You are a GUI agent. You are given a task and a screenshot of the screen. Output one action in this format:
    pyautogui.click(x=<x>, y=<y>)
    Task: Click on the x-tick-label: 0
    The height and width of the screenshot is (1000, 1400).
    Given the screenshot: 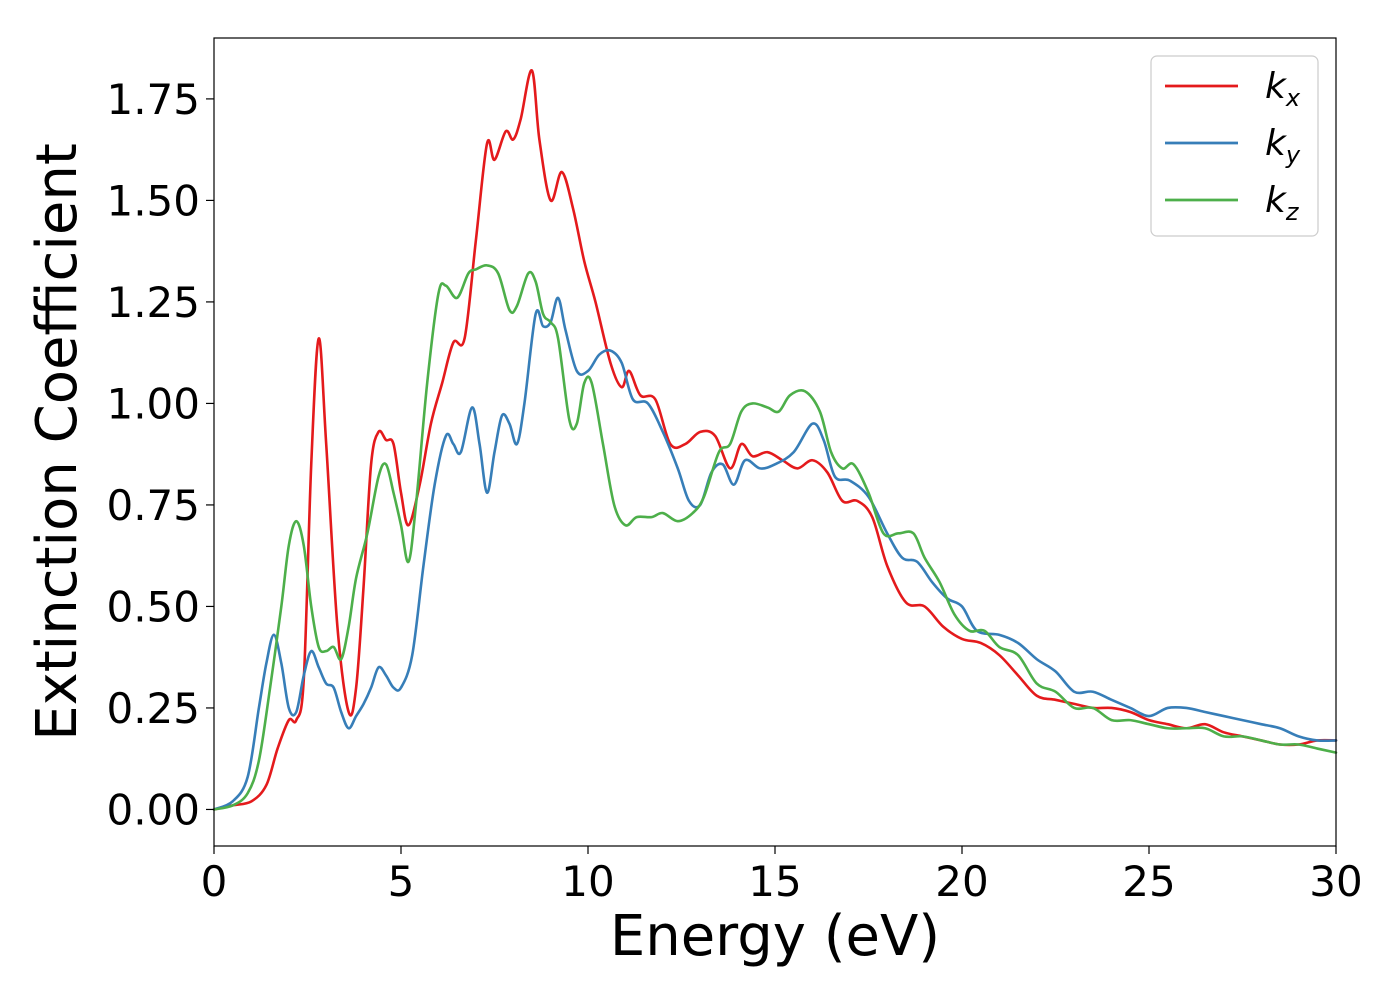 What is the action you would take?
    pyautogui.click(x=214, y=881)
    